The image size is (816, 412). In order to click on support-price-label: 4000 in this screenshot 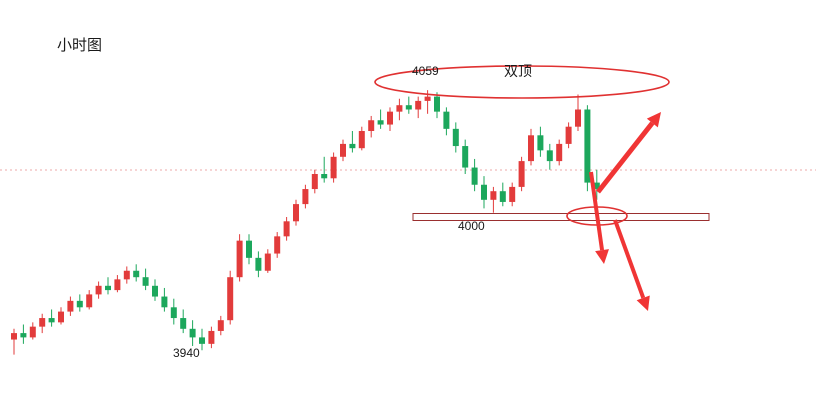, I will do `click(471, 226)`.